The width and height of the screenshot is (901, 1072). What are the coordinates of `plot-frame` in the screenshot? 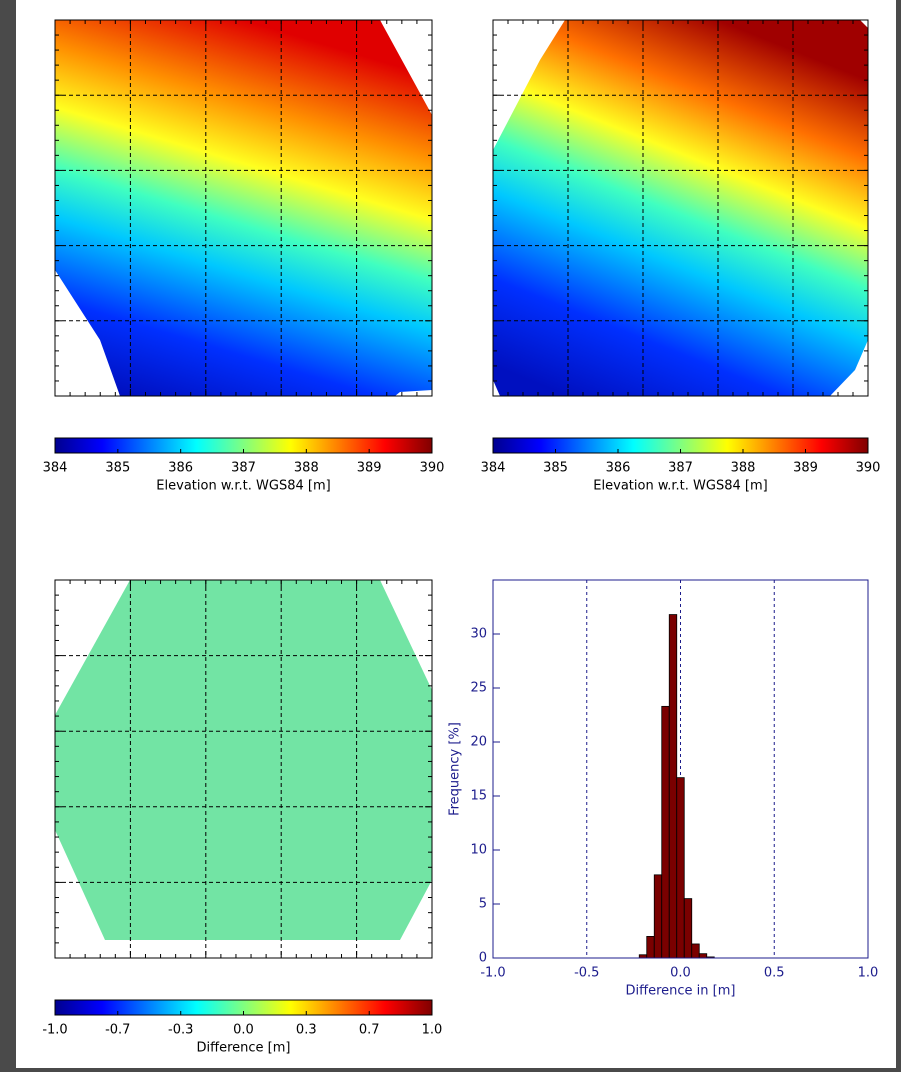 It's located at (680, 769).